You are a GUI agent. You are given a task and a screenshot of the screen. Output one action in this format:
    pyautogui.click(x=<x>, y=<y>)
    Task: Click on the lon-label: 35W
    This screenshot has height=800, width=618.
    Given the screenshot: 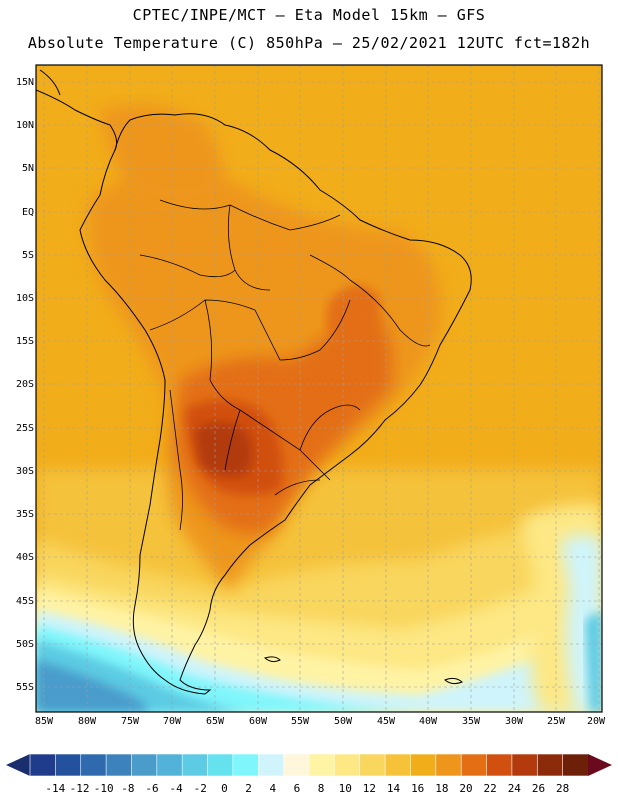 What is the action you would take?
    pyautogui.click(x=471, y=721)
    